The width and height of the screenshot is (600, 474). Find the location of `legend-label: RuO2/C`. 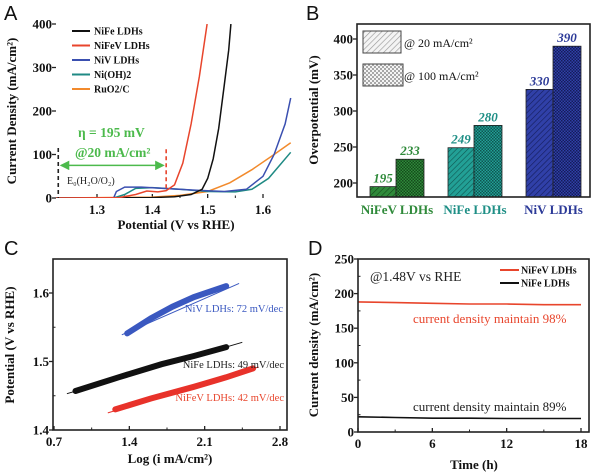

legend-label: RuO2/C is located at coordinates (112, 90).